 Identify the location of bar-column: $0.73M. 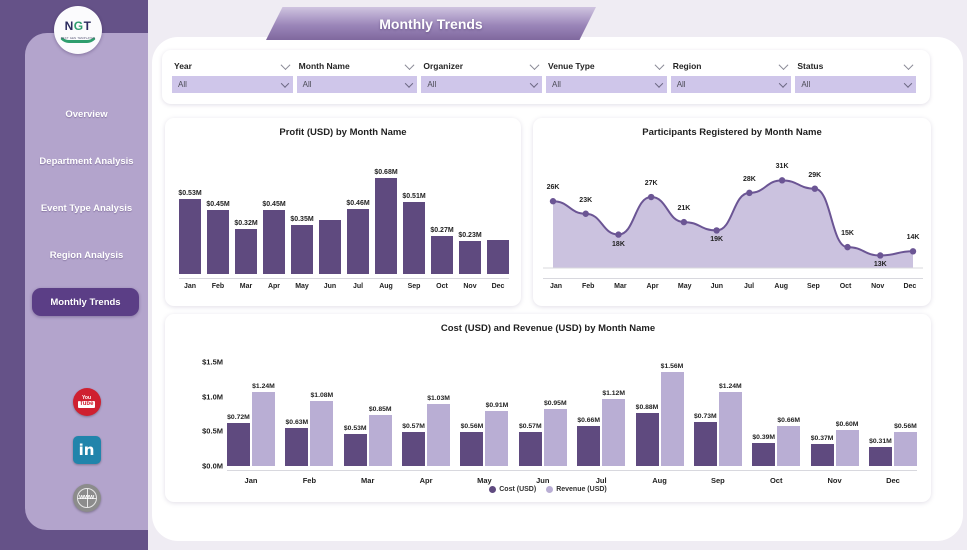
(705, 407).